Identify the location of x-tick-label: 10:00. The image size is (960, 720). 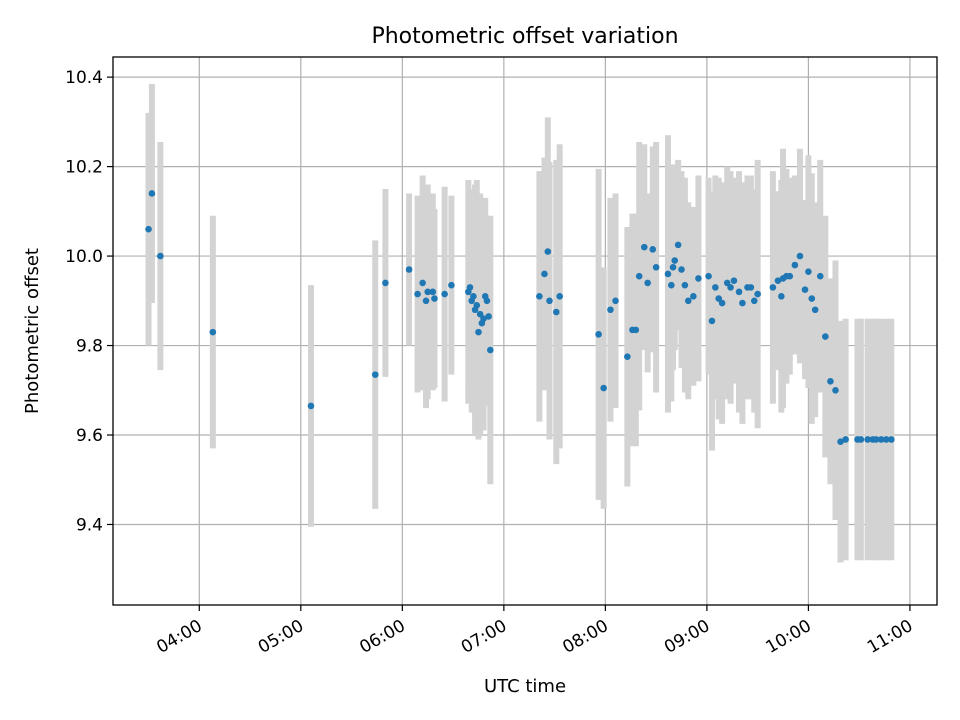
(788, 637).